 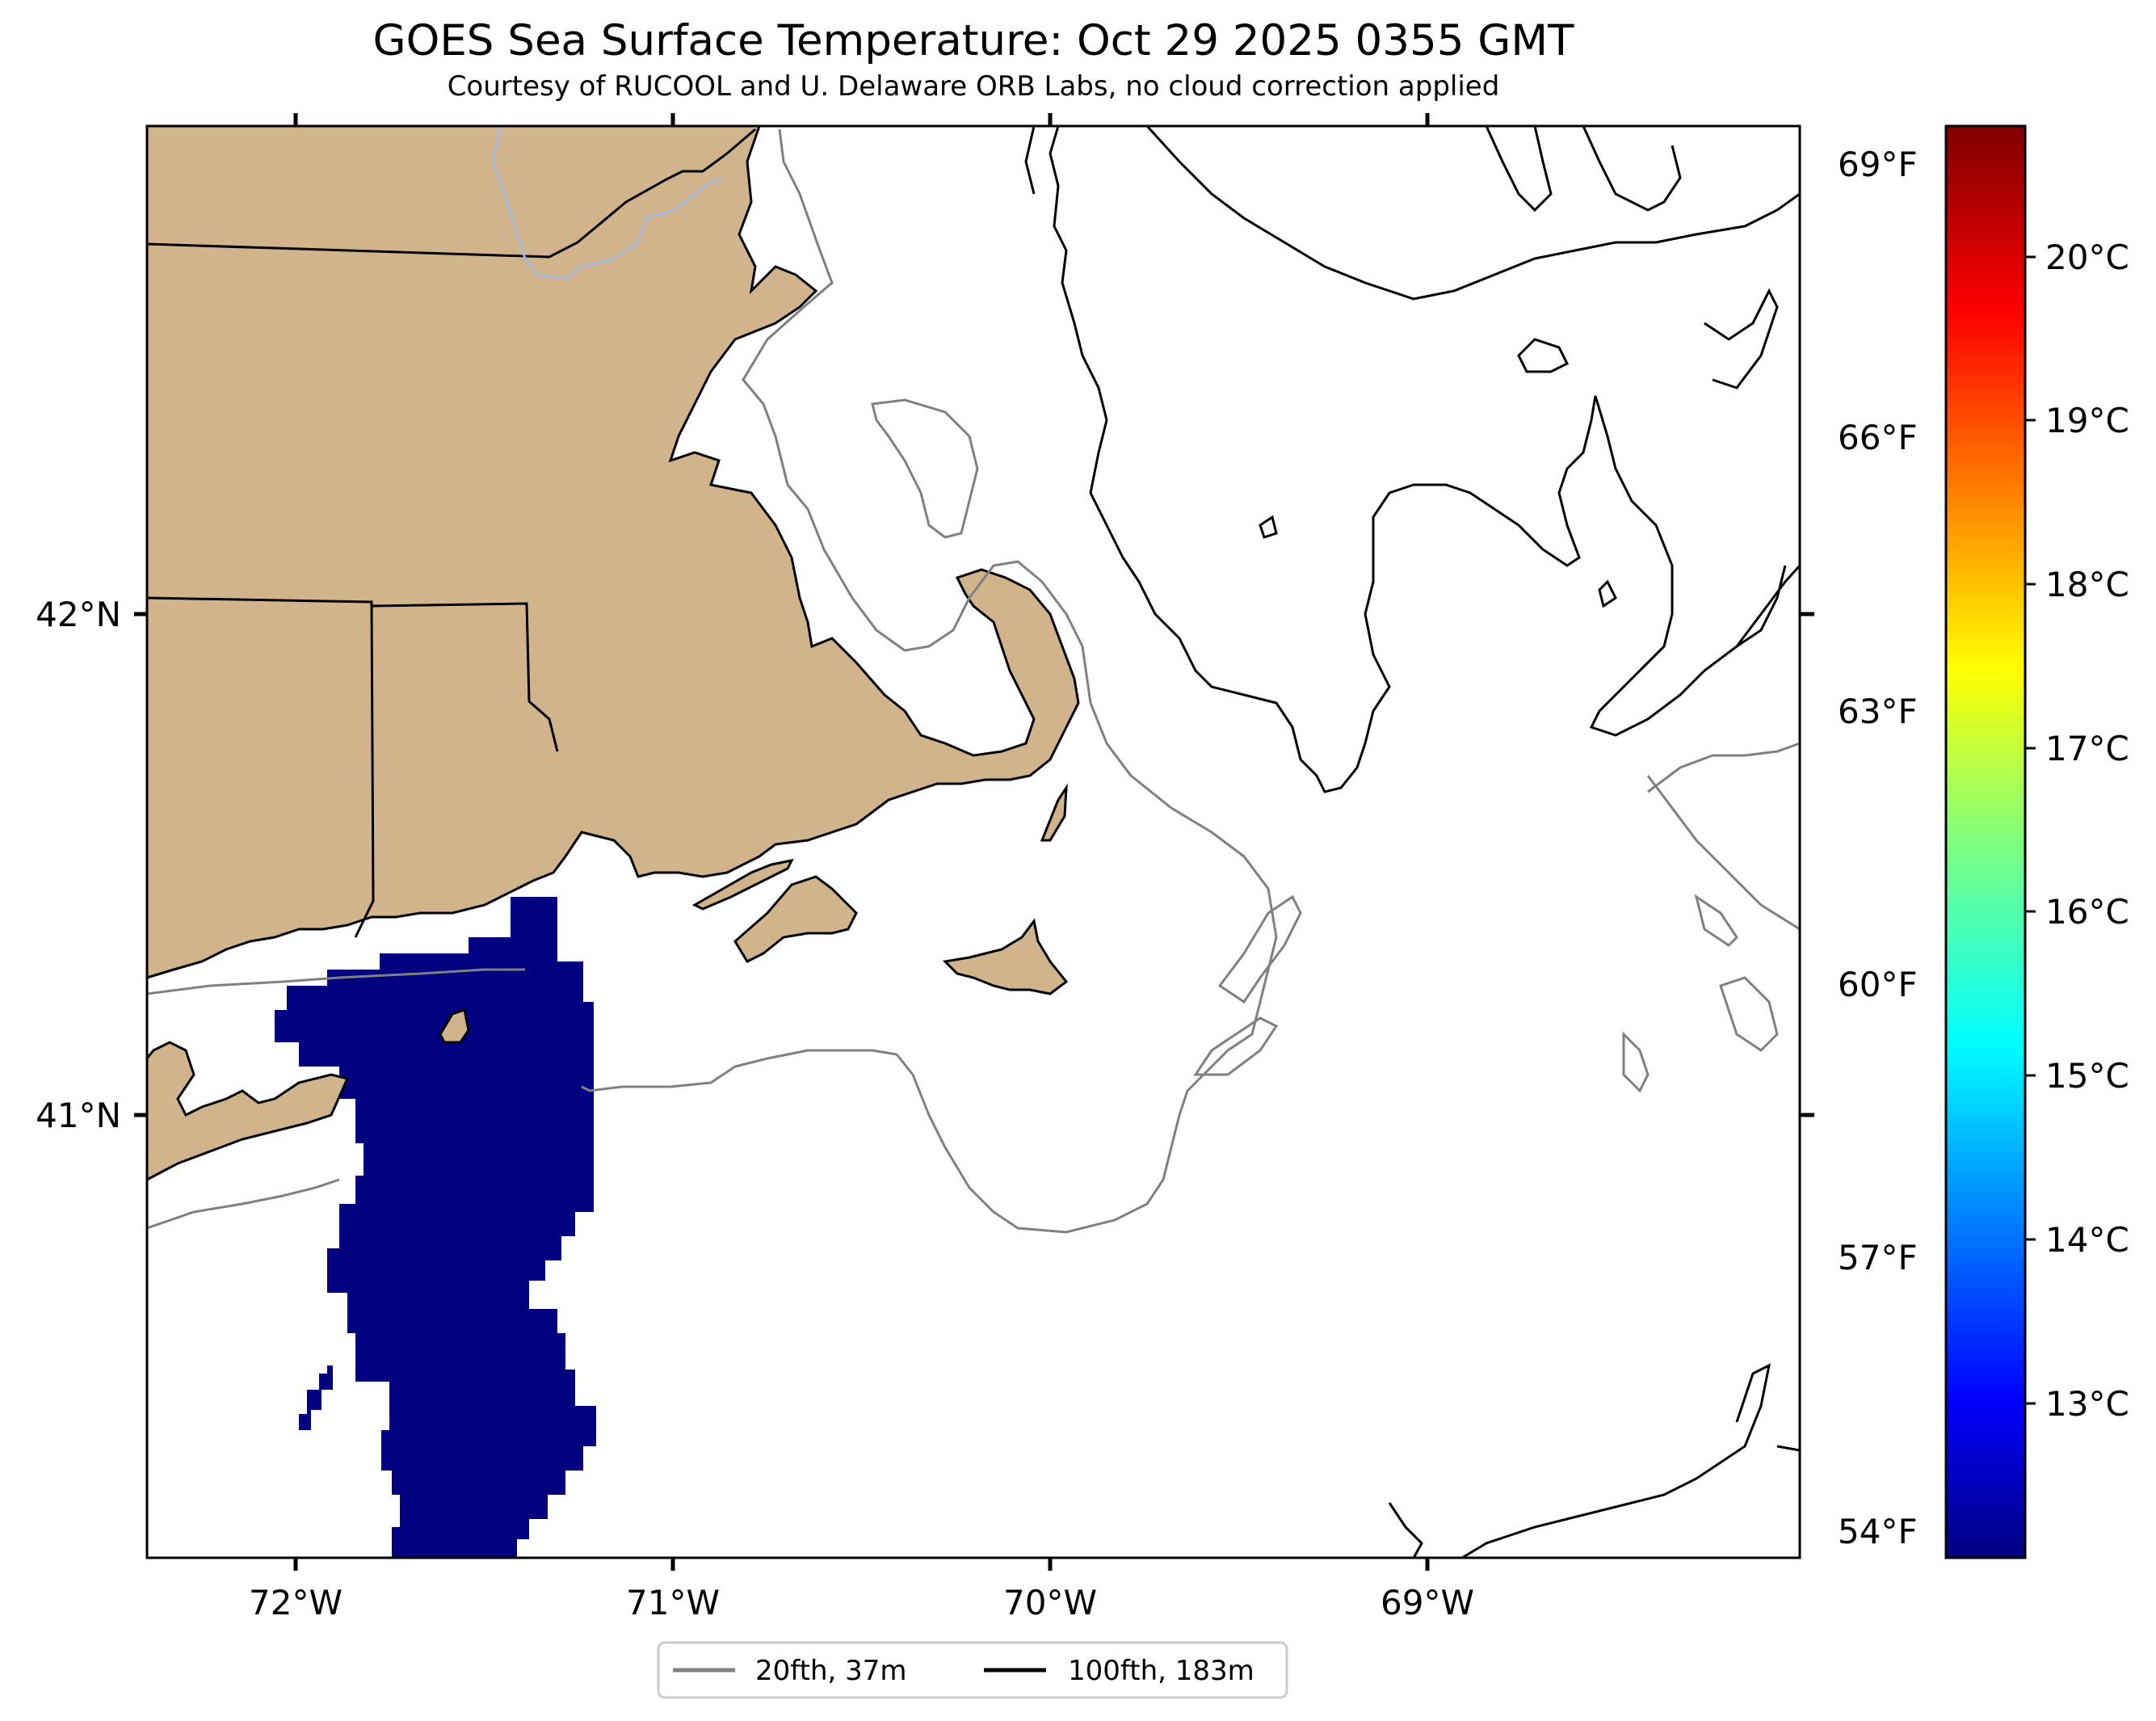 I want to click on celsius-label: 16°C, so click(x=2087, y=912).